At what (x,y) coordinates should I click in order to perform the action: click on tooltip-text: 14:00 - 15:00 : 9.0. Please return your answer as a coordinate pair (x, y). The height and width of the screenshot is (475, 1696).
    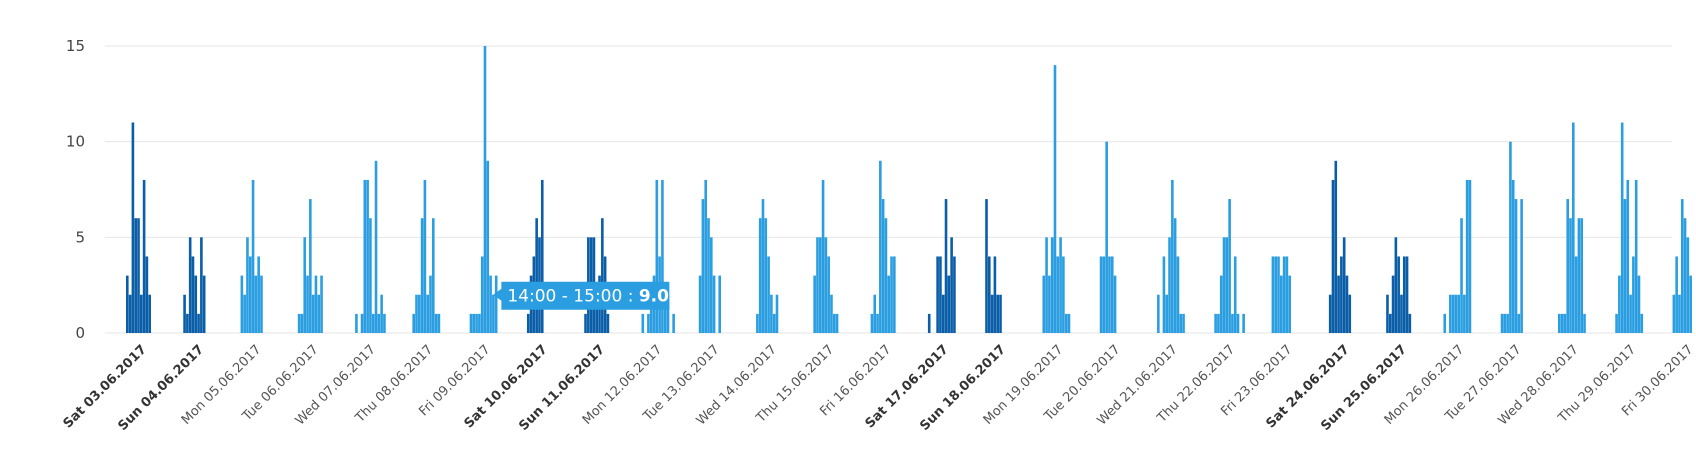
    Looking at the image, I should click on (588, 297).